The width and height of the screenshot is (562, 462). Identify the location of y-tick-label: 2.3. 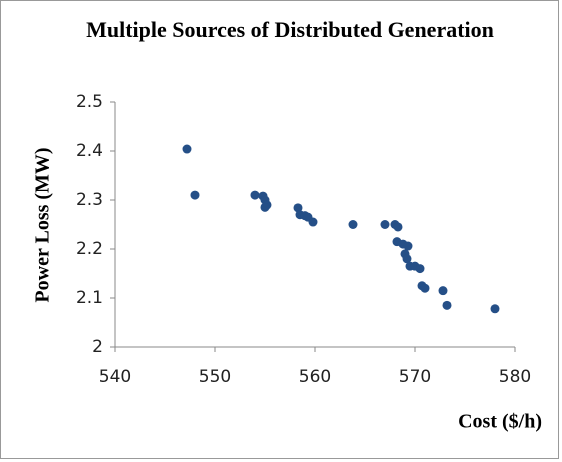
(89, 200).